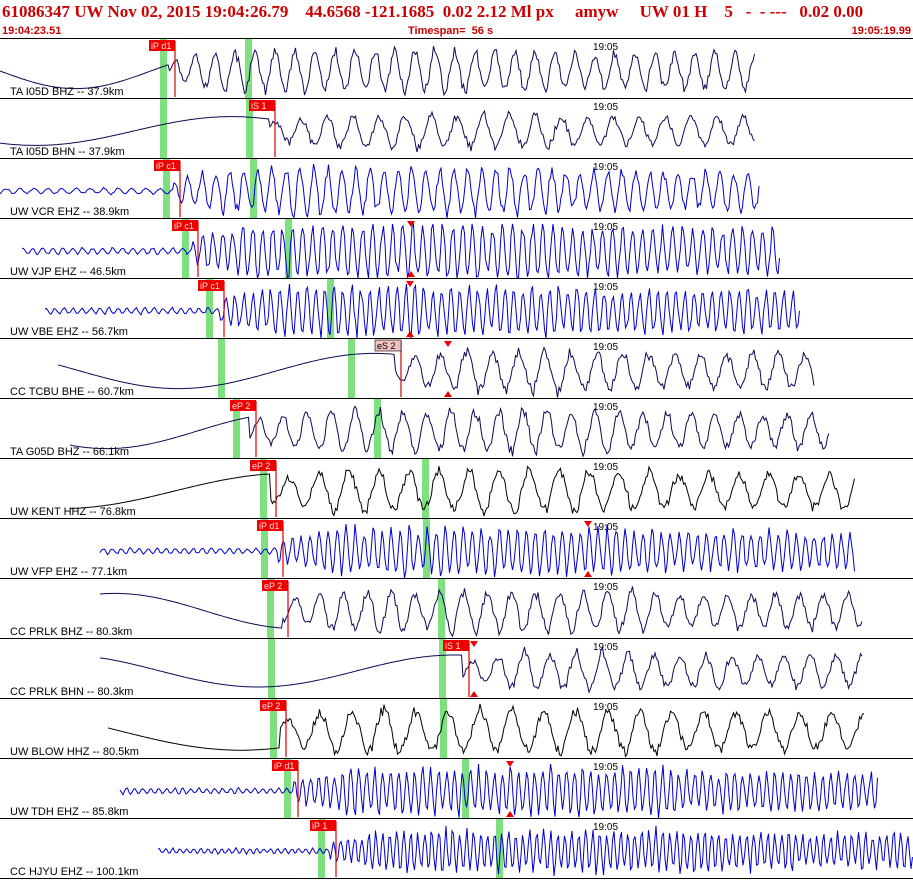 The width and height of the screenshot is (913, 880). I want to click on trace-row: 19:05 iS 1 TA I05D BHN -- 37.9km, so click(456, 129).